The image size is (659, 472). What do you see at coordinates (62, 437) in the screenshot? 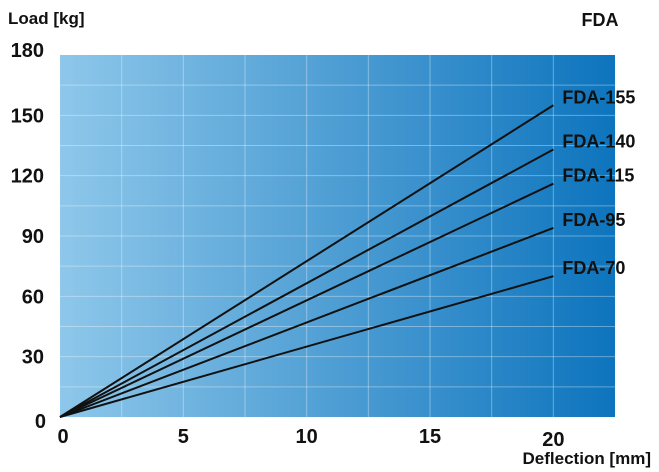
I see `x-tick-label: 0` at bounding box center [62, 437].